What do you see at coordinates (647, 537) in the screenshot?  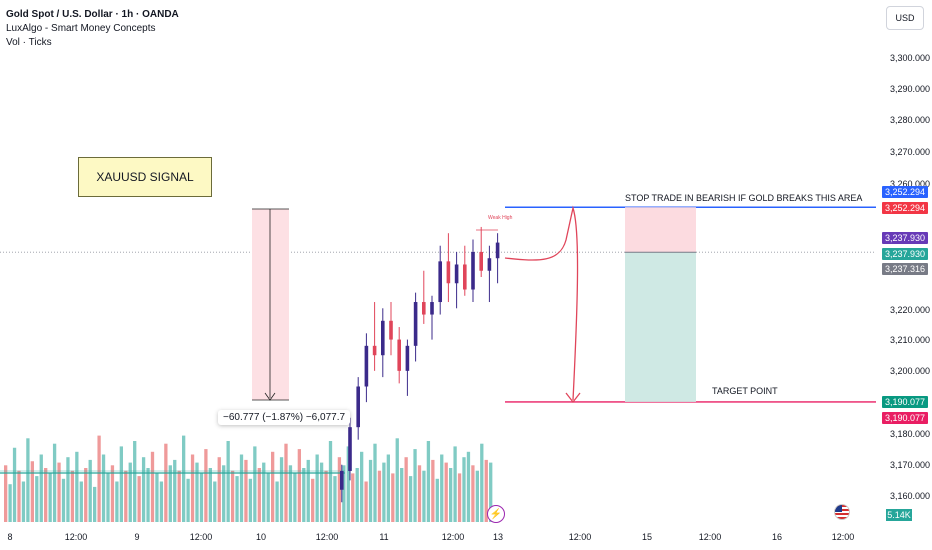 I see `time-tick: 15` at bounding box center [647, 537].